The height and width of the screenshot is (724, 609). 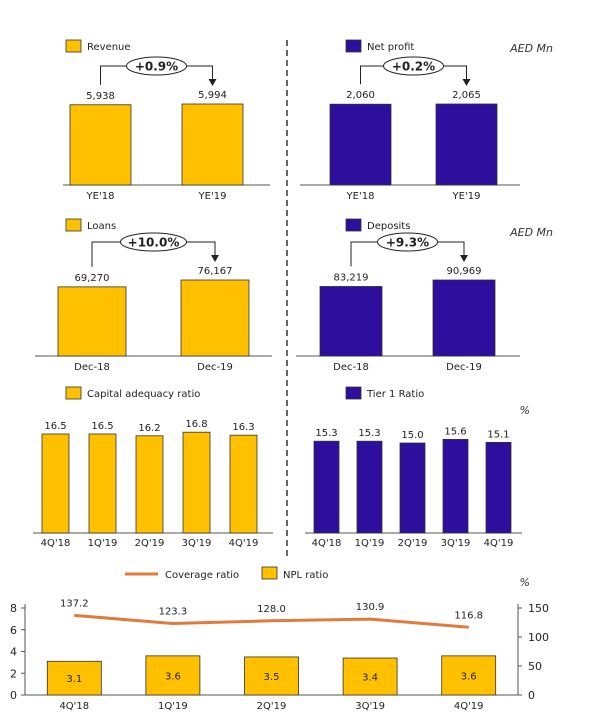 What do you see at coordinates (109, 47) in the screenshot?
I see `legend-label: Revenue` at bounding box center [109, 47].